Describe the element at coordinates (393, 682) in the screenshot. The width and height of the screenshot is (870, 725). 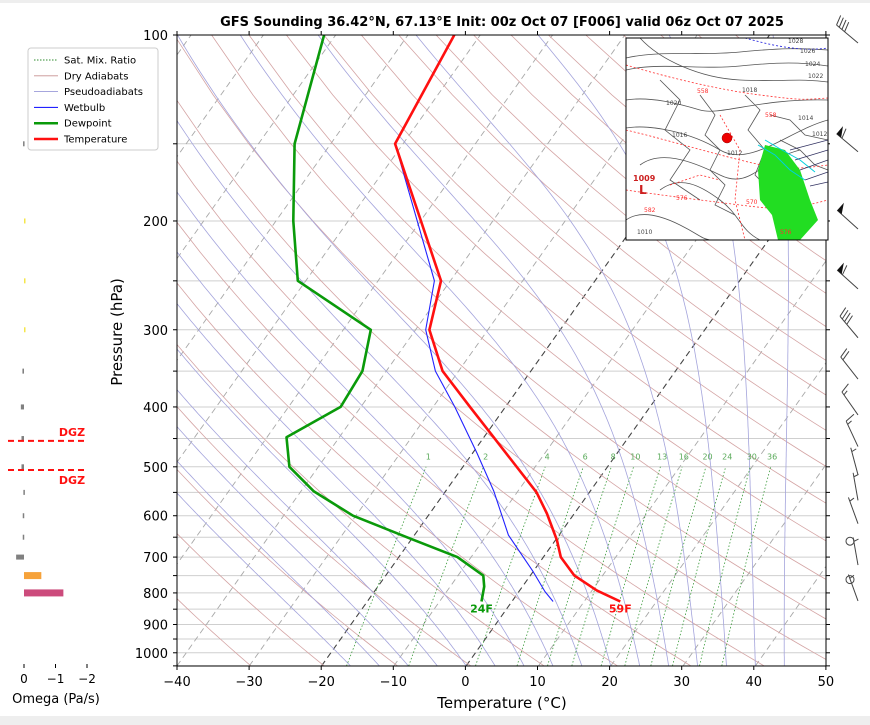
I see `x-tick-label: −10` at that location.